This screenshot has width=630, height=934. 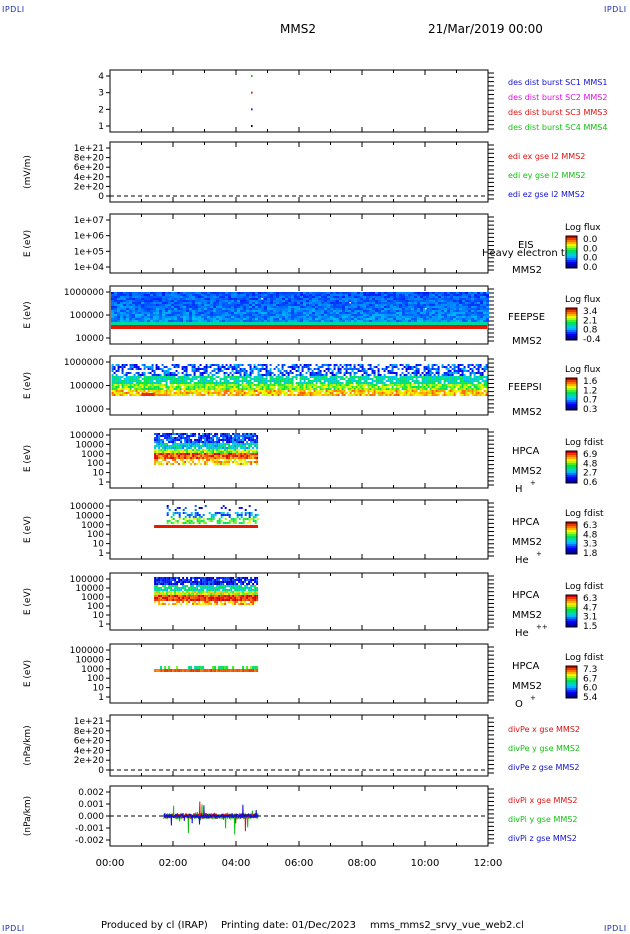 I want to click on y-axis-label: (nPa/km), so click(x=28, y=816).